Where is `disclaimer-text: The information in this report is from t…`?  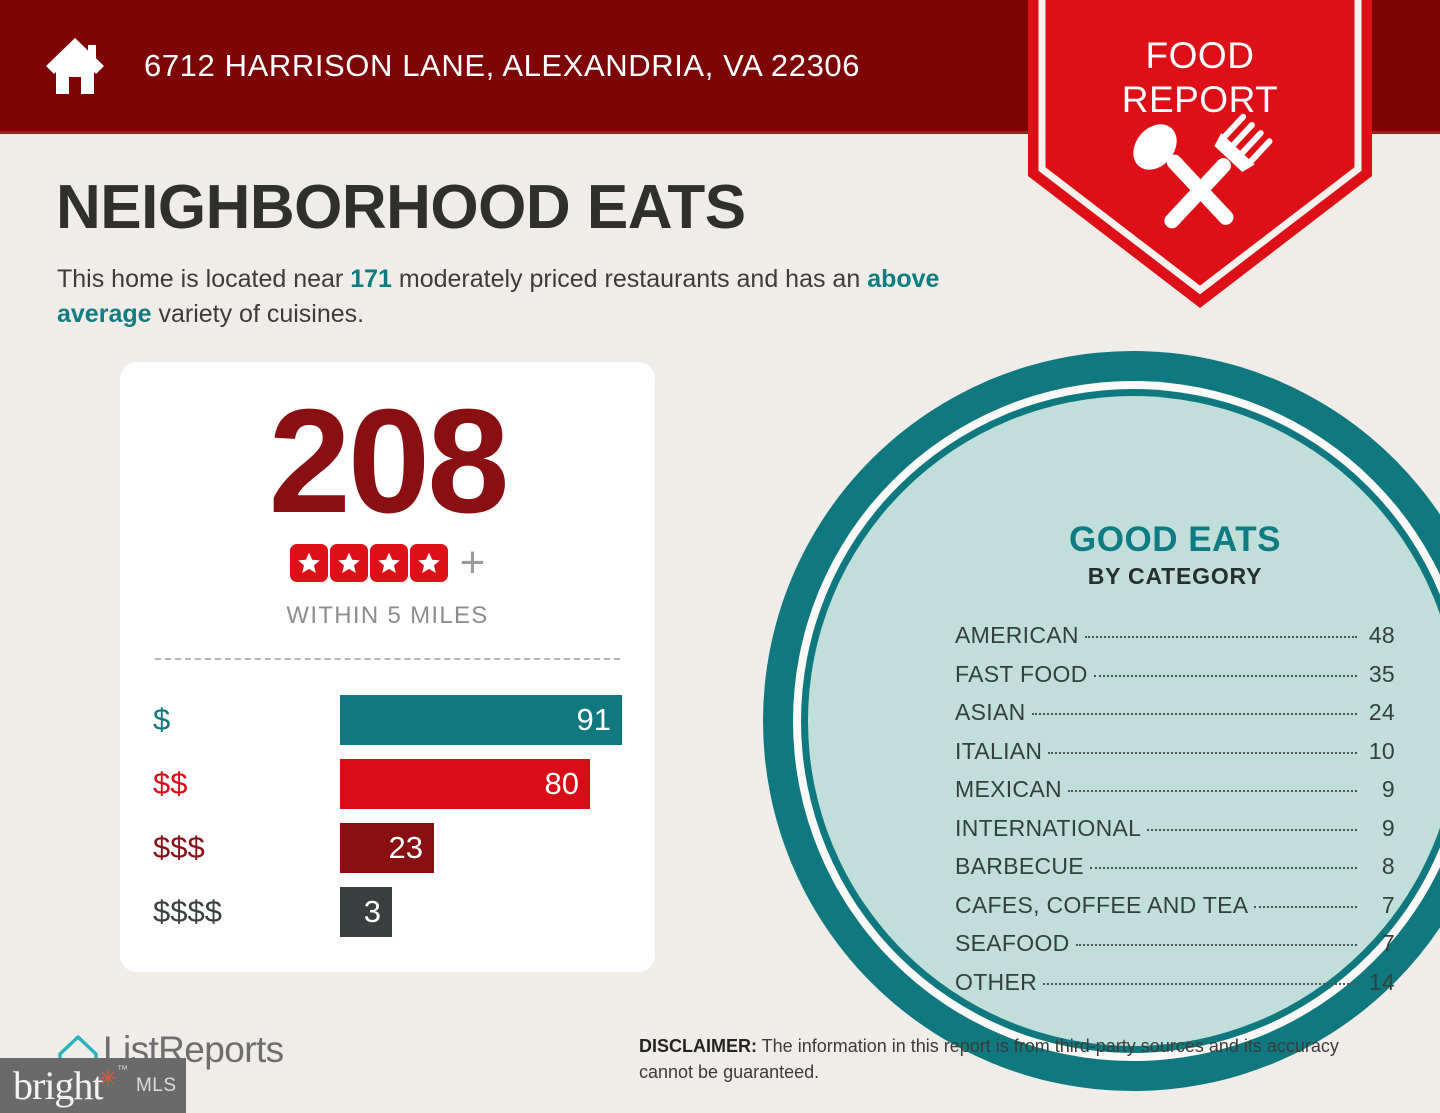
disclaimer-text: The information in this report is from t… is located at coordinates (989, 1059).